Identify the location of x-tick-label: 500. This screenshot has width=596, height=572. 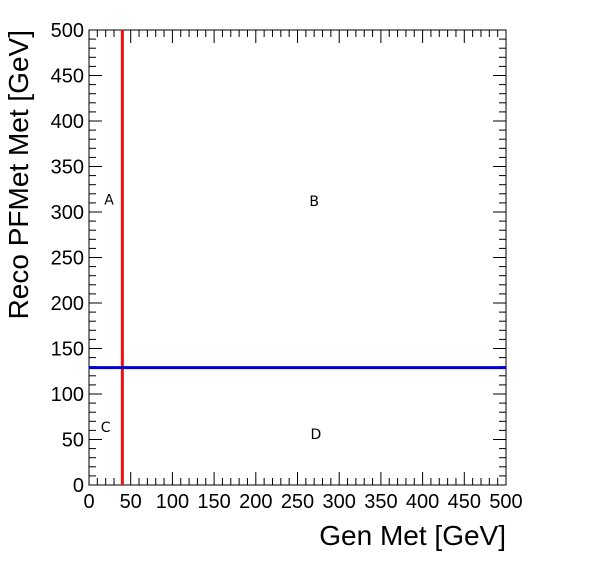
(505, 502).